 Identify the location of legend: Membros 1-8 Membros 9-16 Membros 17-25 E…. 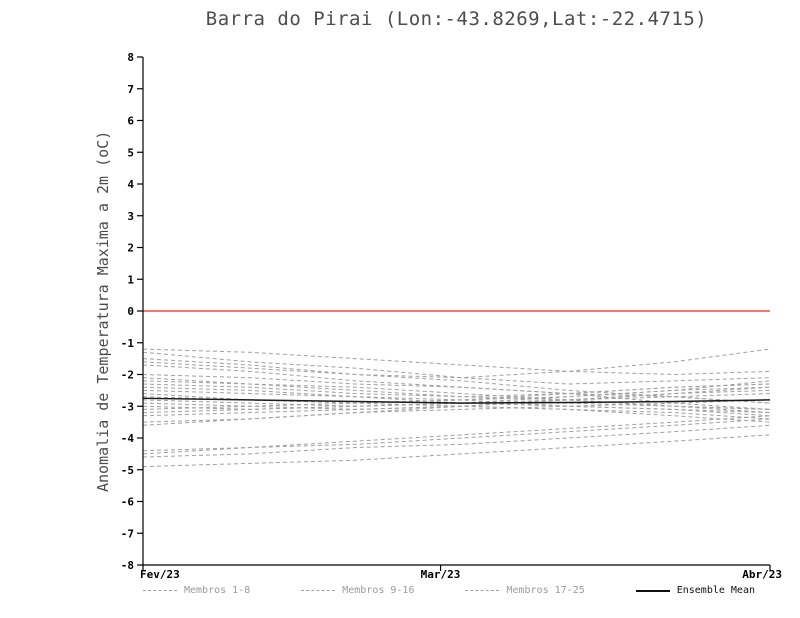
(449, 590).